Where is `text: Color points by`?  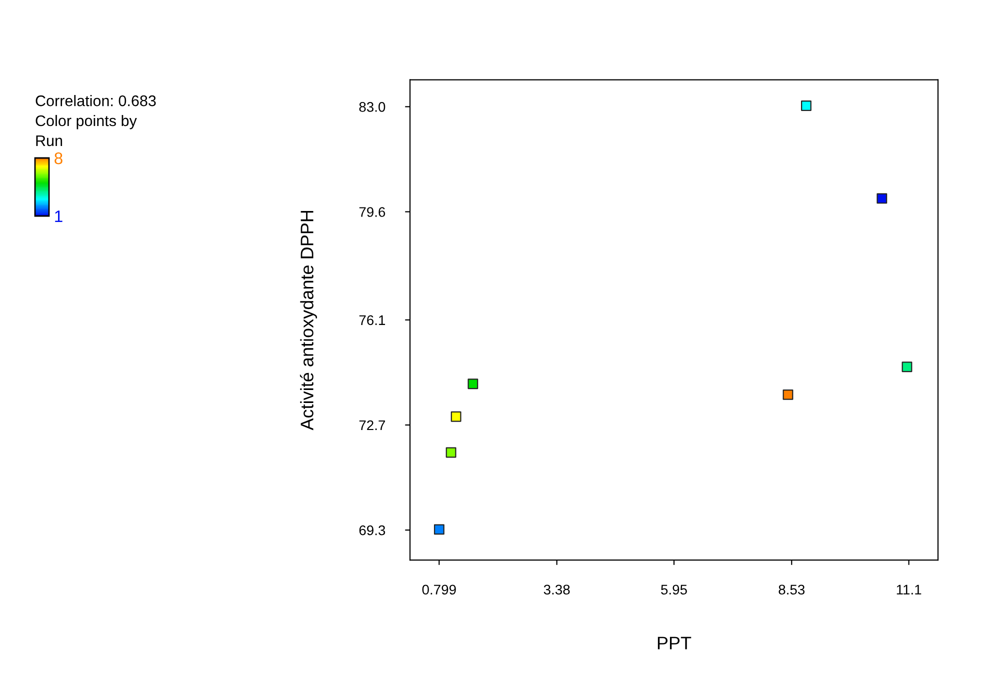 text: Color points by is located at coordinates (86, 122).